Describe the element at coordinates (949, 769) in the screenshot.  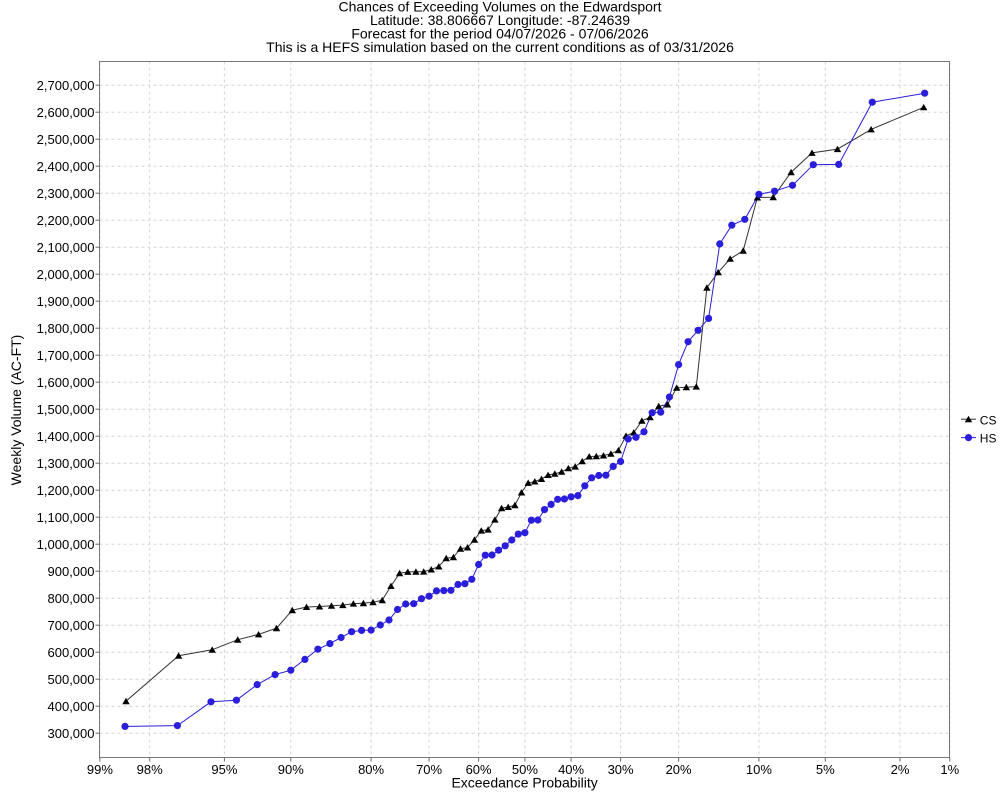
I see `svg-text: 1%` at that location.